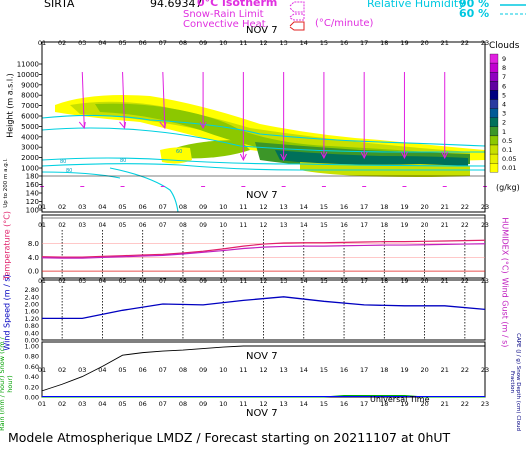 Image resolution: width=528 pixels, height=450 pixels. Describe the element at coordinates (223, 43) in the screenshot. I see `top-hour-label: 10` at that location.